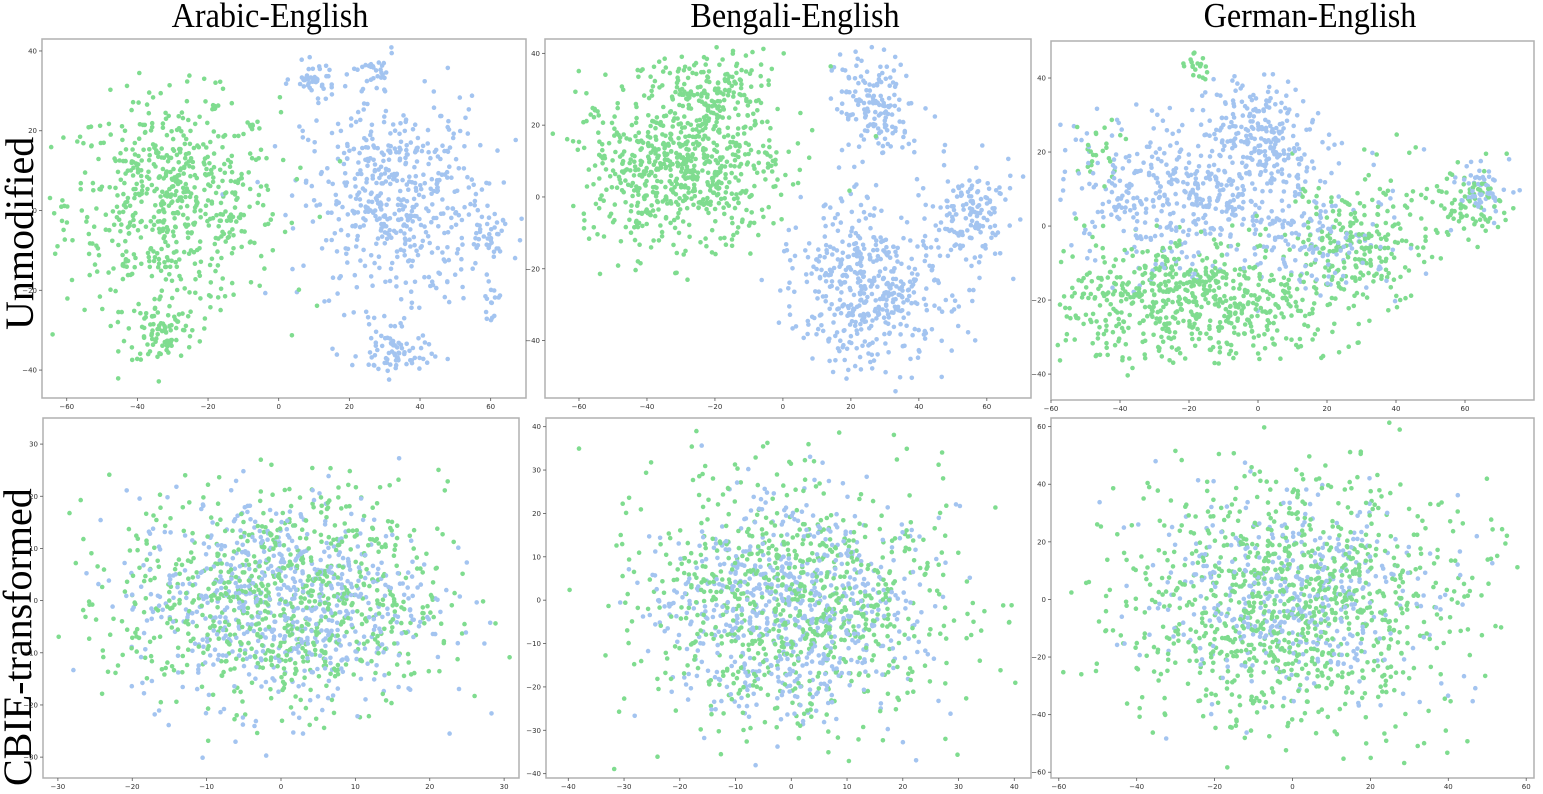 The height and width of the screenshot is (794, 1543). Describe the element at coordinates (795, 17) in the screenshot. I see `column-title-bengali-english: Bengali-English` at that location.